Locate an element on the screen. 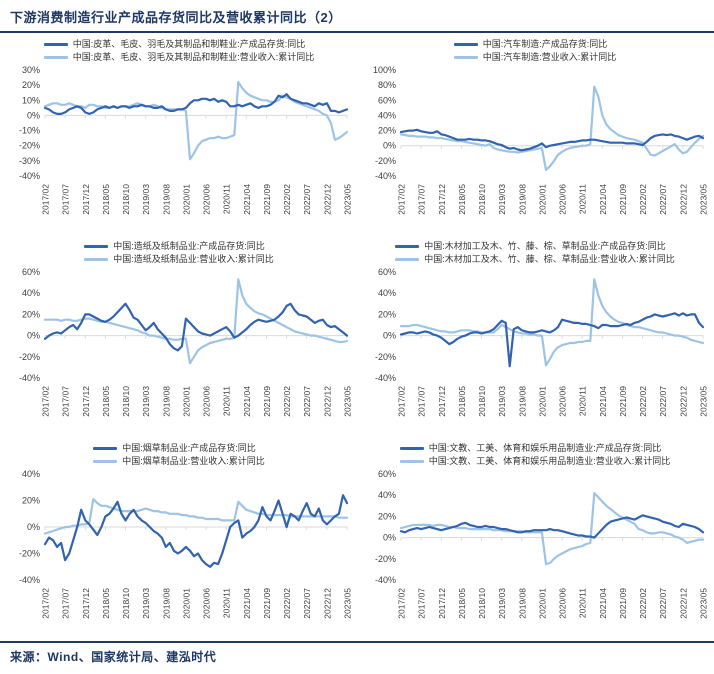 The width and height of the screenshot is (714, 674). legend-item: 中国:烟草制品业:营业收入:累计同比 is located at coordinates (179, 461).